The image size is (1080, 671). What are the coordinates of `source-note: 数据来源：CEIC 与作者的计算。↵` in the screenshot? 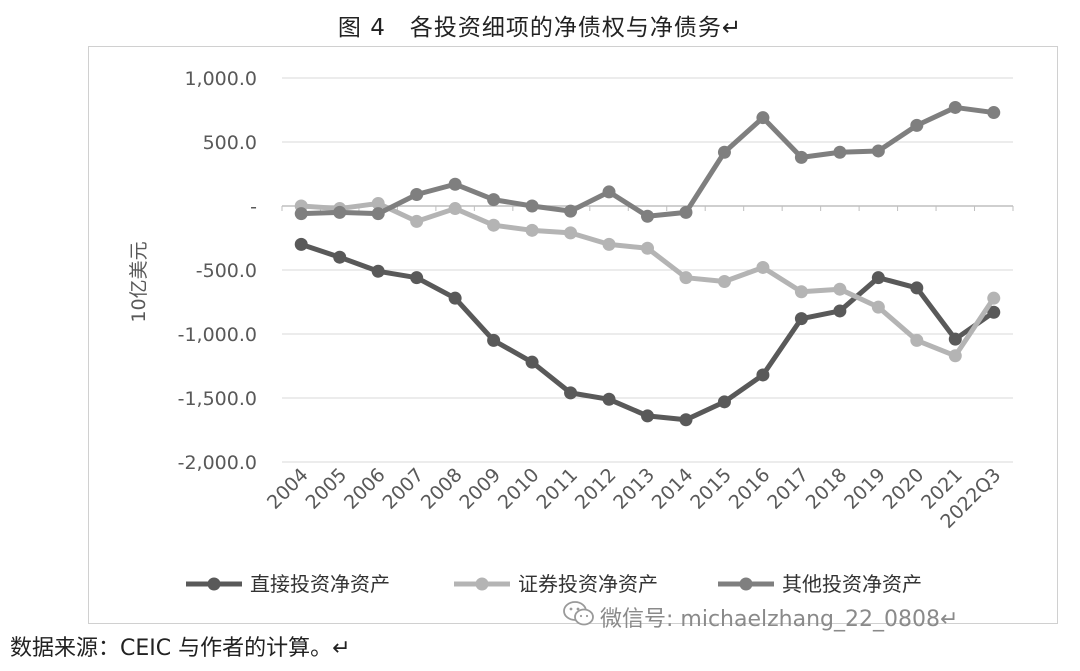 It's located at (180, 648).